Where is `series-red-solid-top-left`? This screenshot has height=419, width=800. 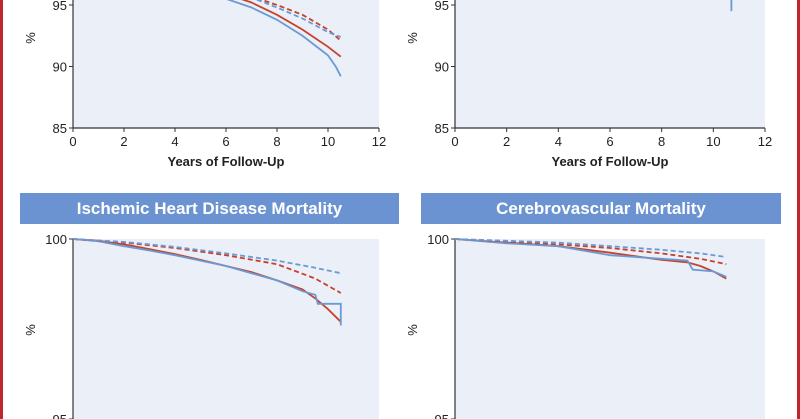
series-red-solid-top-left is located at coordinates (291, 29).